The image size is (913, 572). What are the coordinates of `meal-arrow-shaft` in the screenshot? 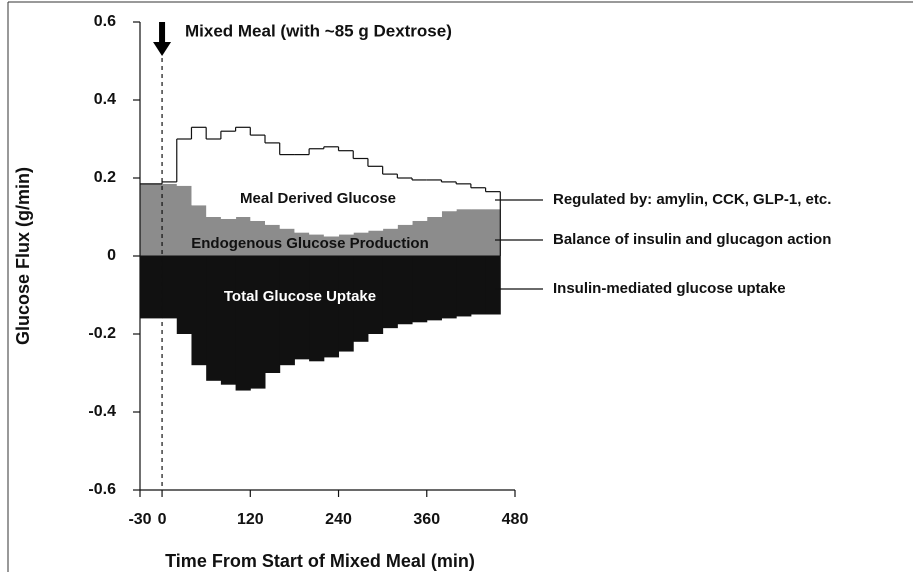 It's located at (162, 33).